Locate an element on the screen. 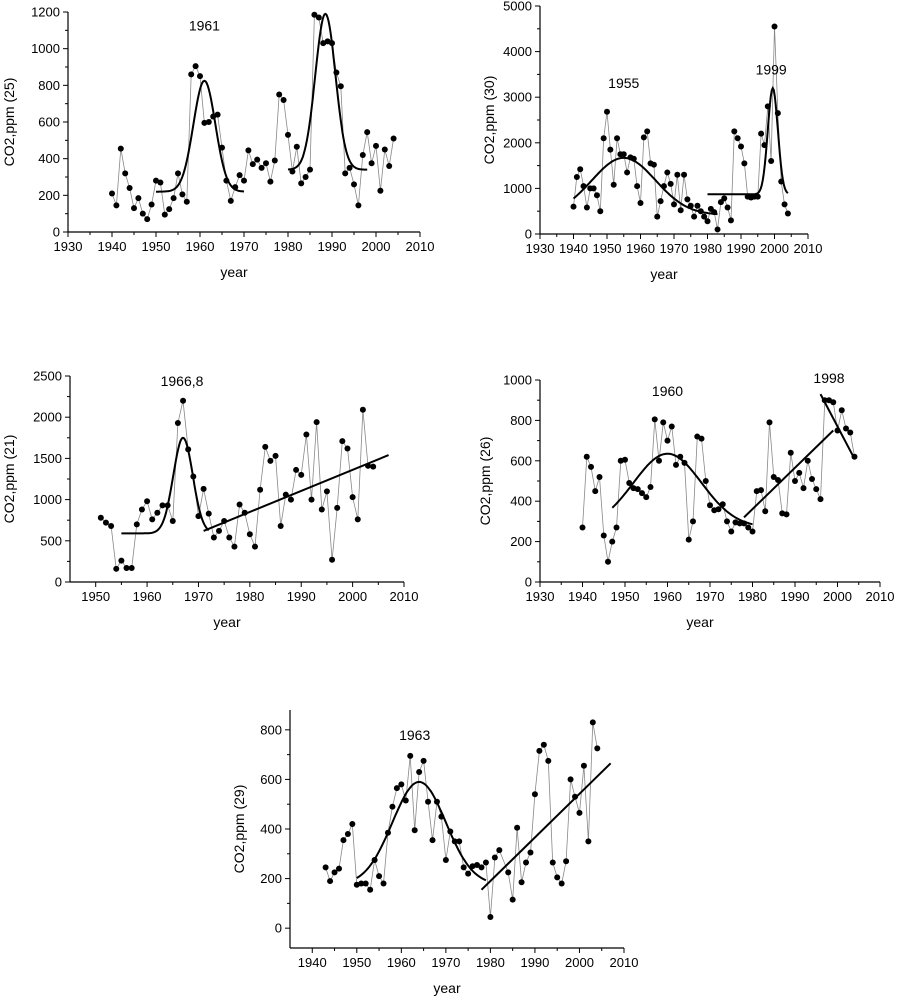 This screenshot has width=898, height=1000. x-tick-label: 1970 is located at coordinates (710, 596).